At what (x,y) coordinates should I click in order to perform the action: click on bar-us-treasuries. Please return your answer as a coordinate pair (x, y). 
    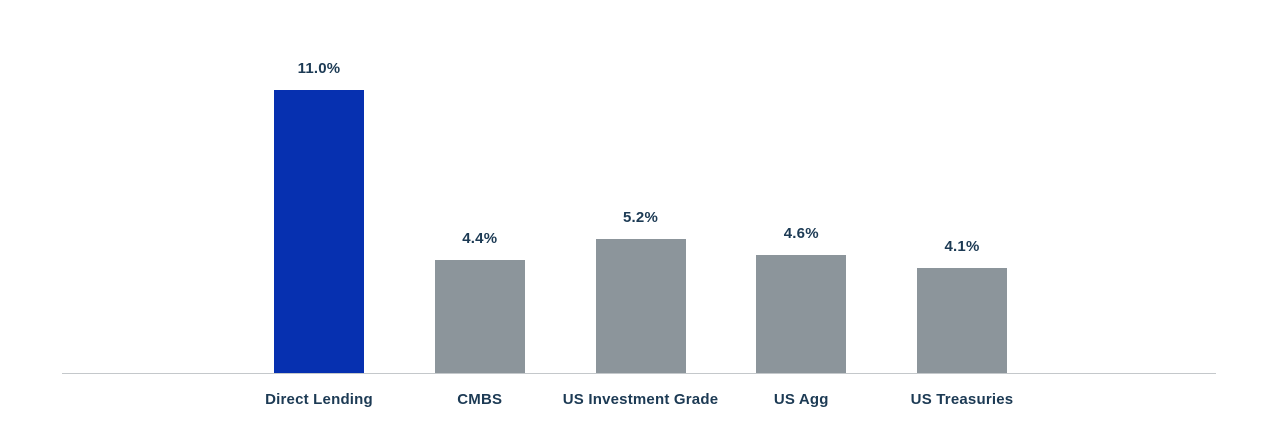
    Looking at the image, I should click on (962, 320).